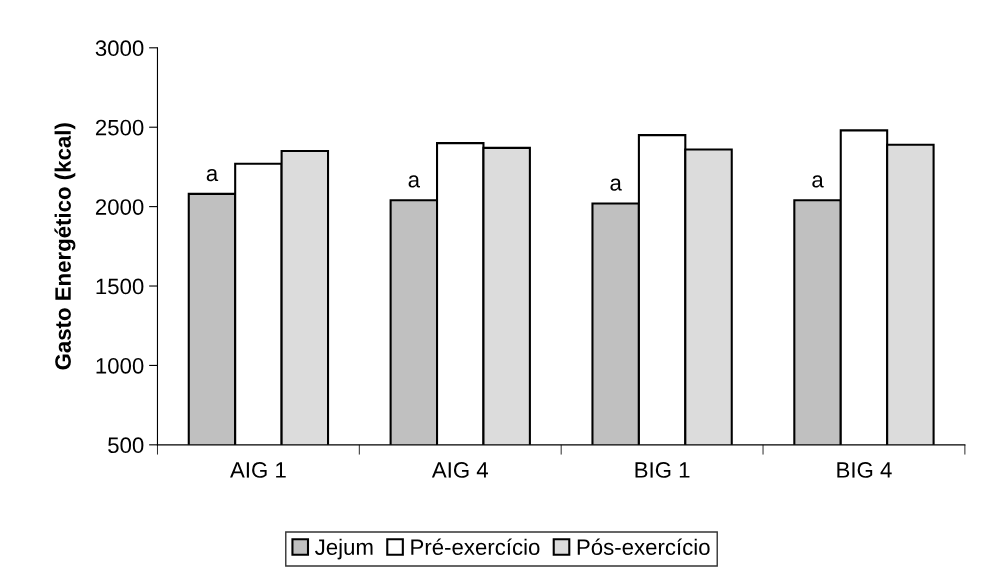 Image resolution: width=1003 pixels, height=583 pixels. I want to click on legend-label: Pré-exercício, so click(475, 546).